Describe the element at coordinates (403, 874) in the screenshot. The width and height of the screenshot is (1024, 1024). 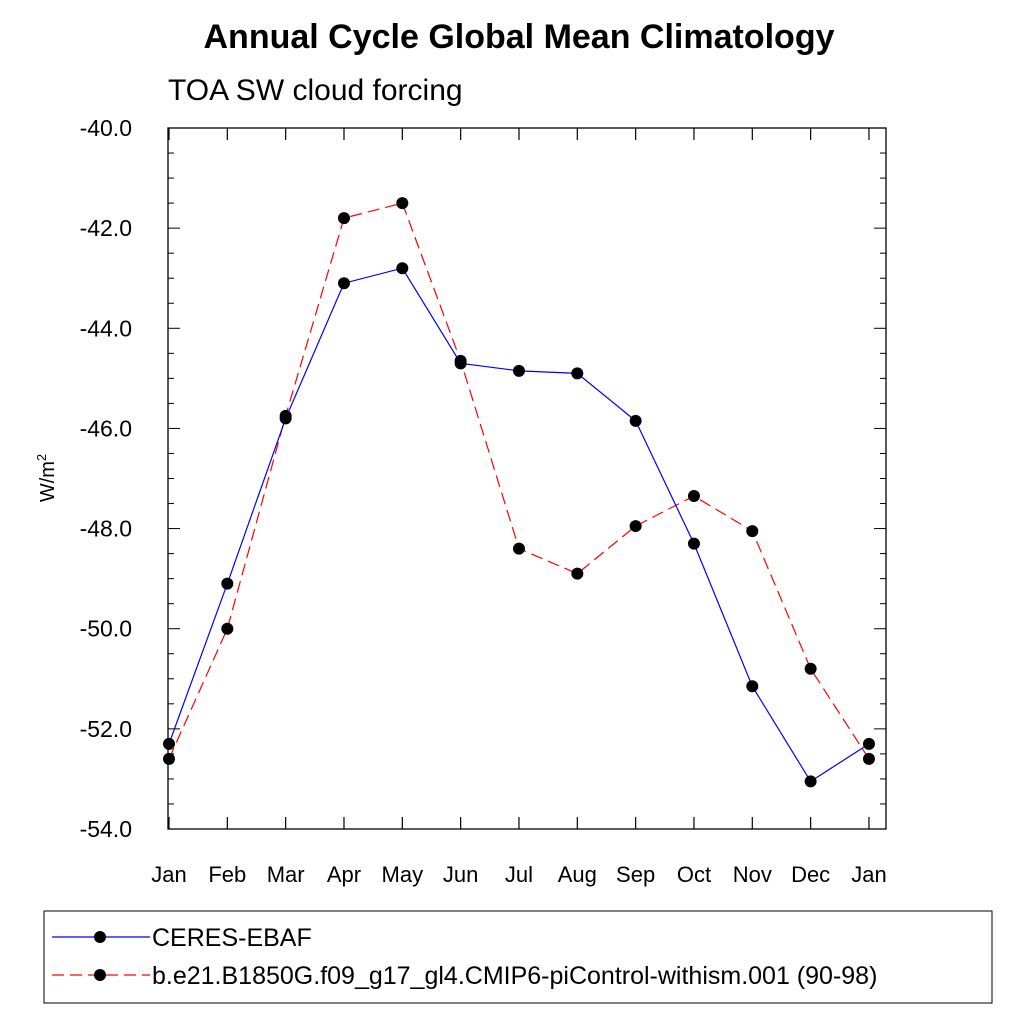
I see `x-tick-label: May` at that location.